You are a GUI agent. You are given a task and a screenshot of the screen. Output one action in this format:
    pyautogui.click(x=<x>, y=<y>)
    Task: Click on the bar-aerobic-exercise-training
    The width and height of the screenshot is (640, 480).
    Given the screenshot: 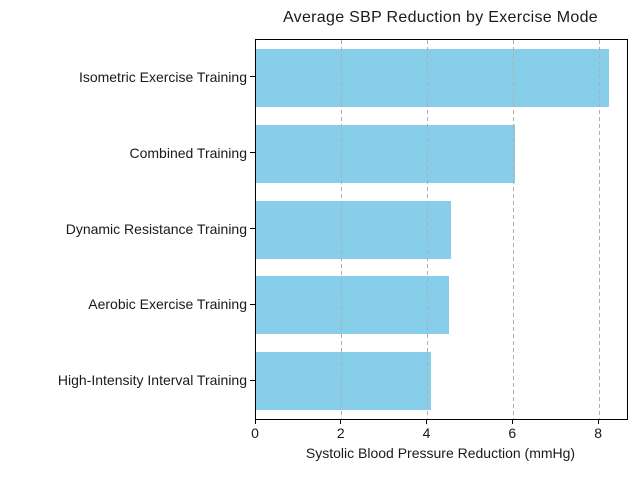 What is the action you would take?
    pyautogui.click(x=352, y=305)
    